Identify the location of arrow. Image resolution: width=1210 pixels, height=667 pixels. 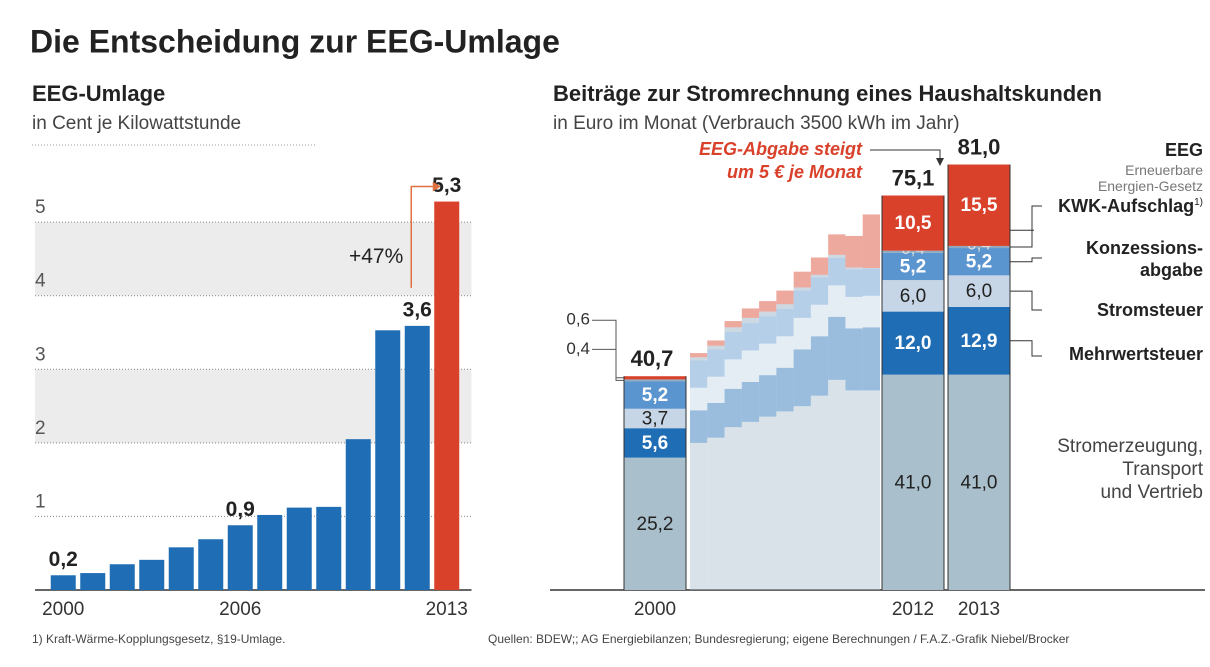
(421, 236).